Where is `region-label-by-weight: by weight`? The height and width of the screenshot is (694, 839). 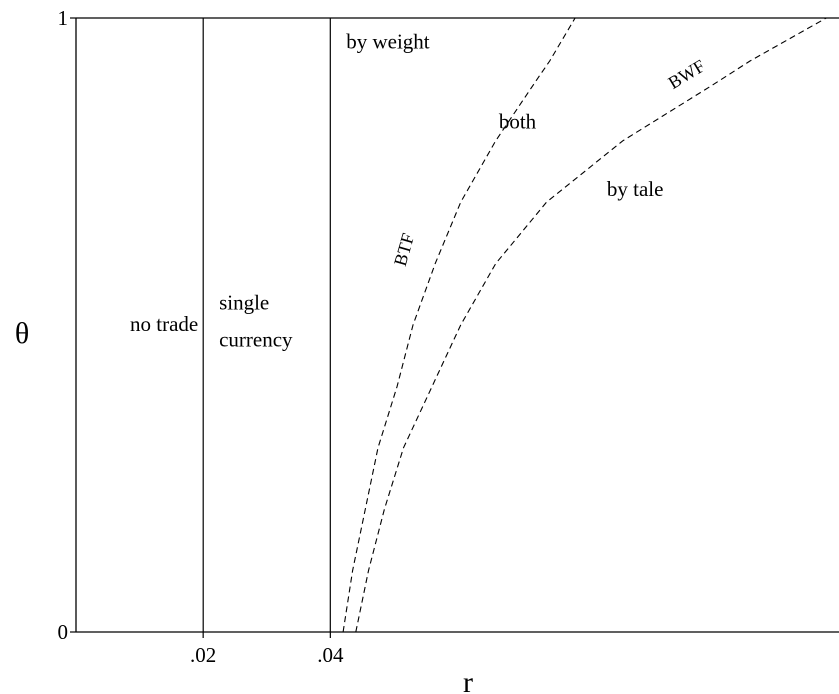 region-label-by-weight: by weight is located at coordinates (388, 42).